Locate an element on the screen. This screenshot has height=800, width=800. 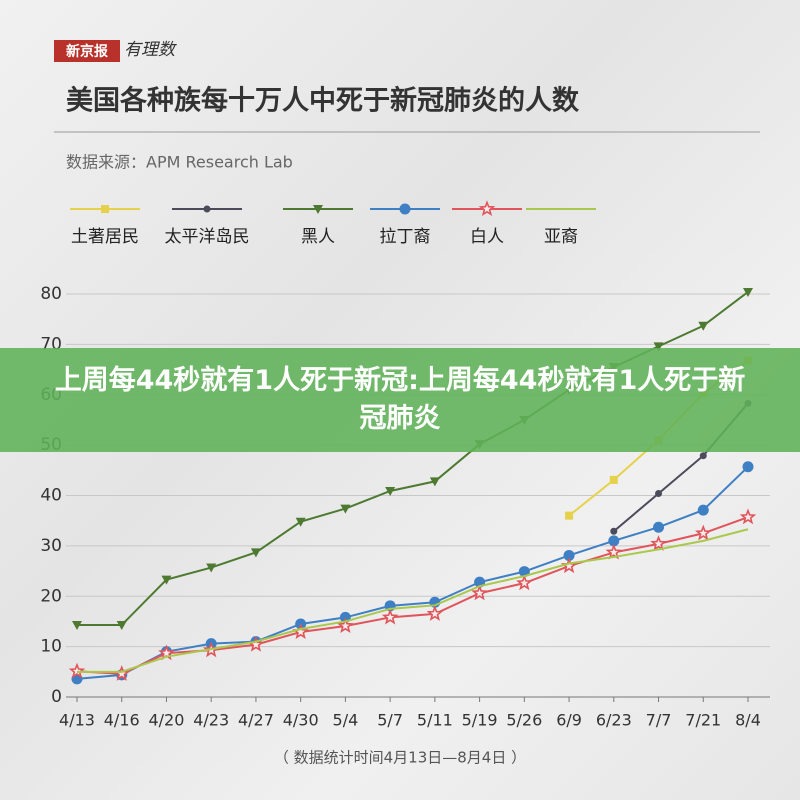
x-tick-label: 8/4 is located at coordinates (748, 720).